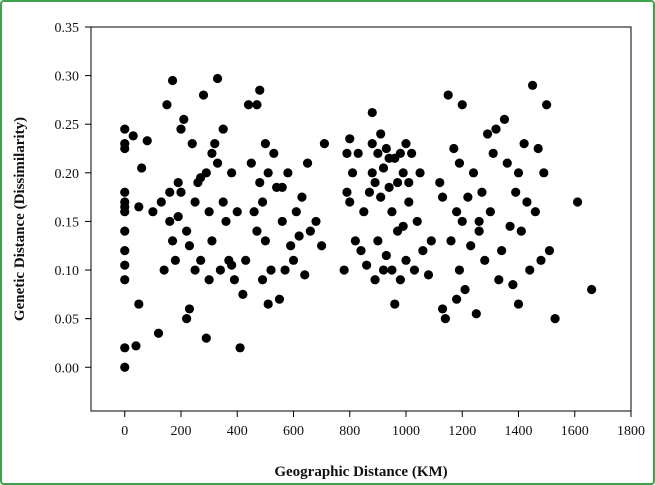 This screenshot has height=485, width=655. Describe the element at coordinates (67, 271) in the screenshot. I see `y-tick-label: 0.10` at that location.